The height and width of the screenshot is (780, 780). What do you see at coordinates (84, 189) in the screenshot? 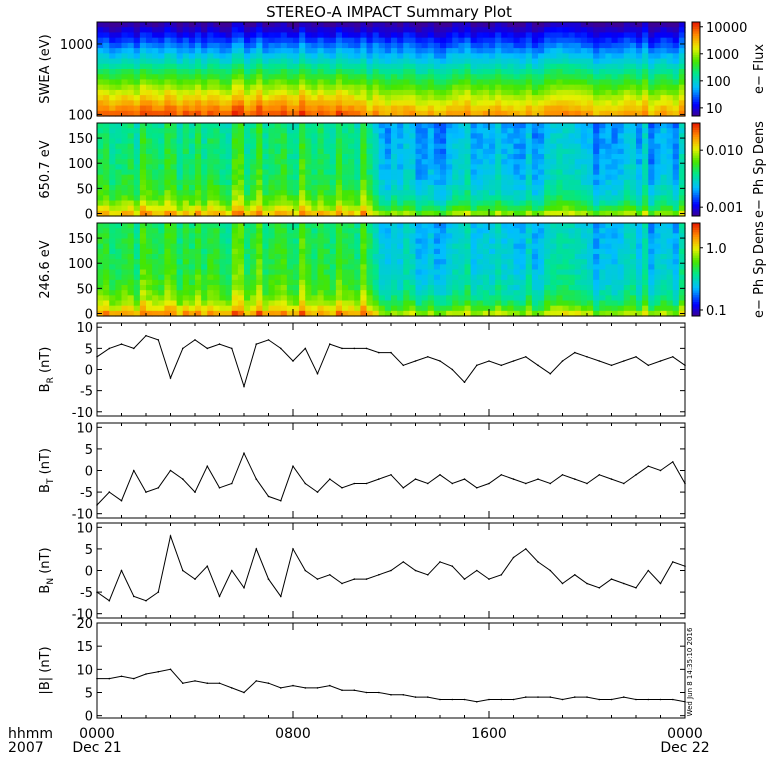
I see `y-tick-label: 50` at bounding box center [84, 189].